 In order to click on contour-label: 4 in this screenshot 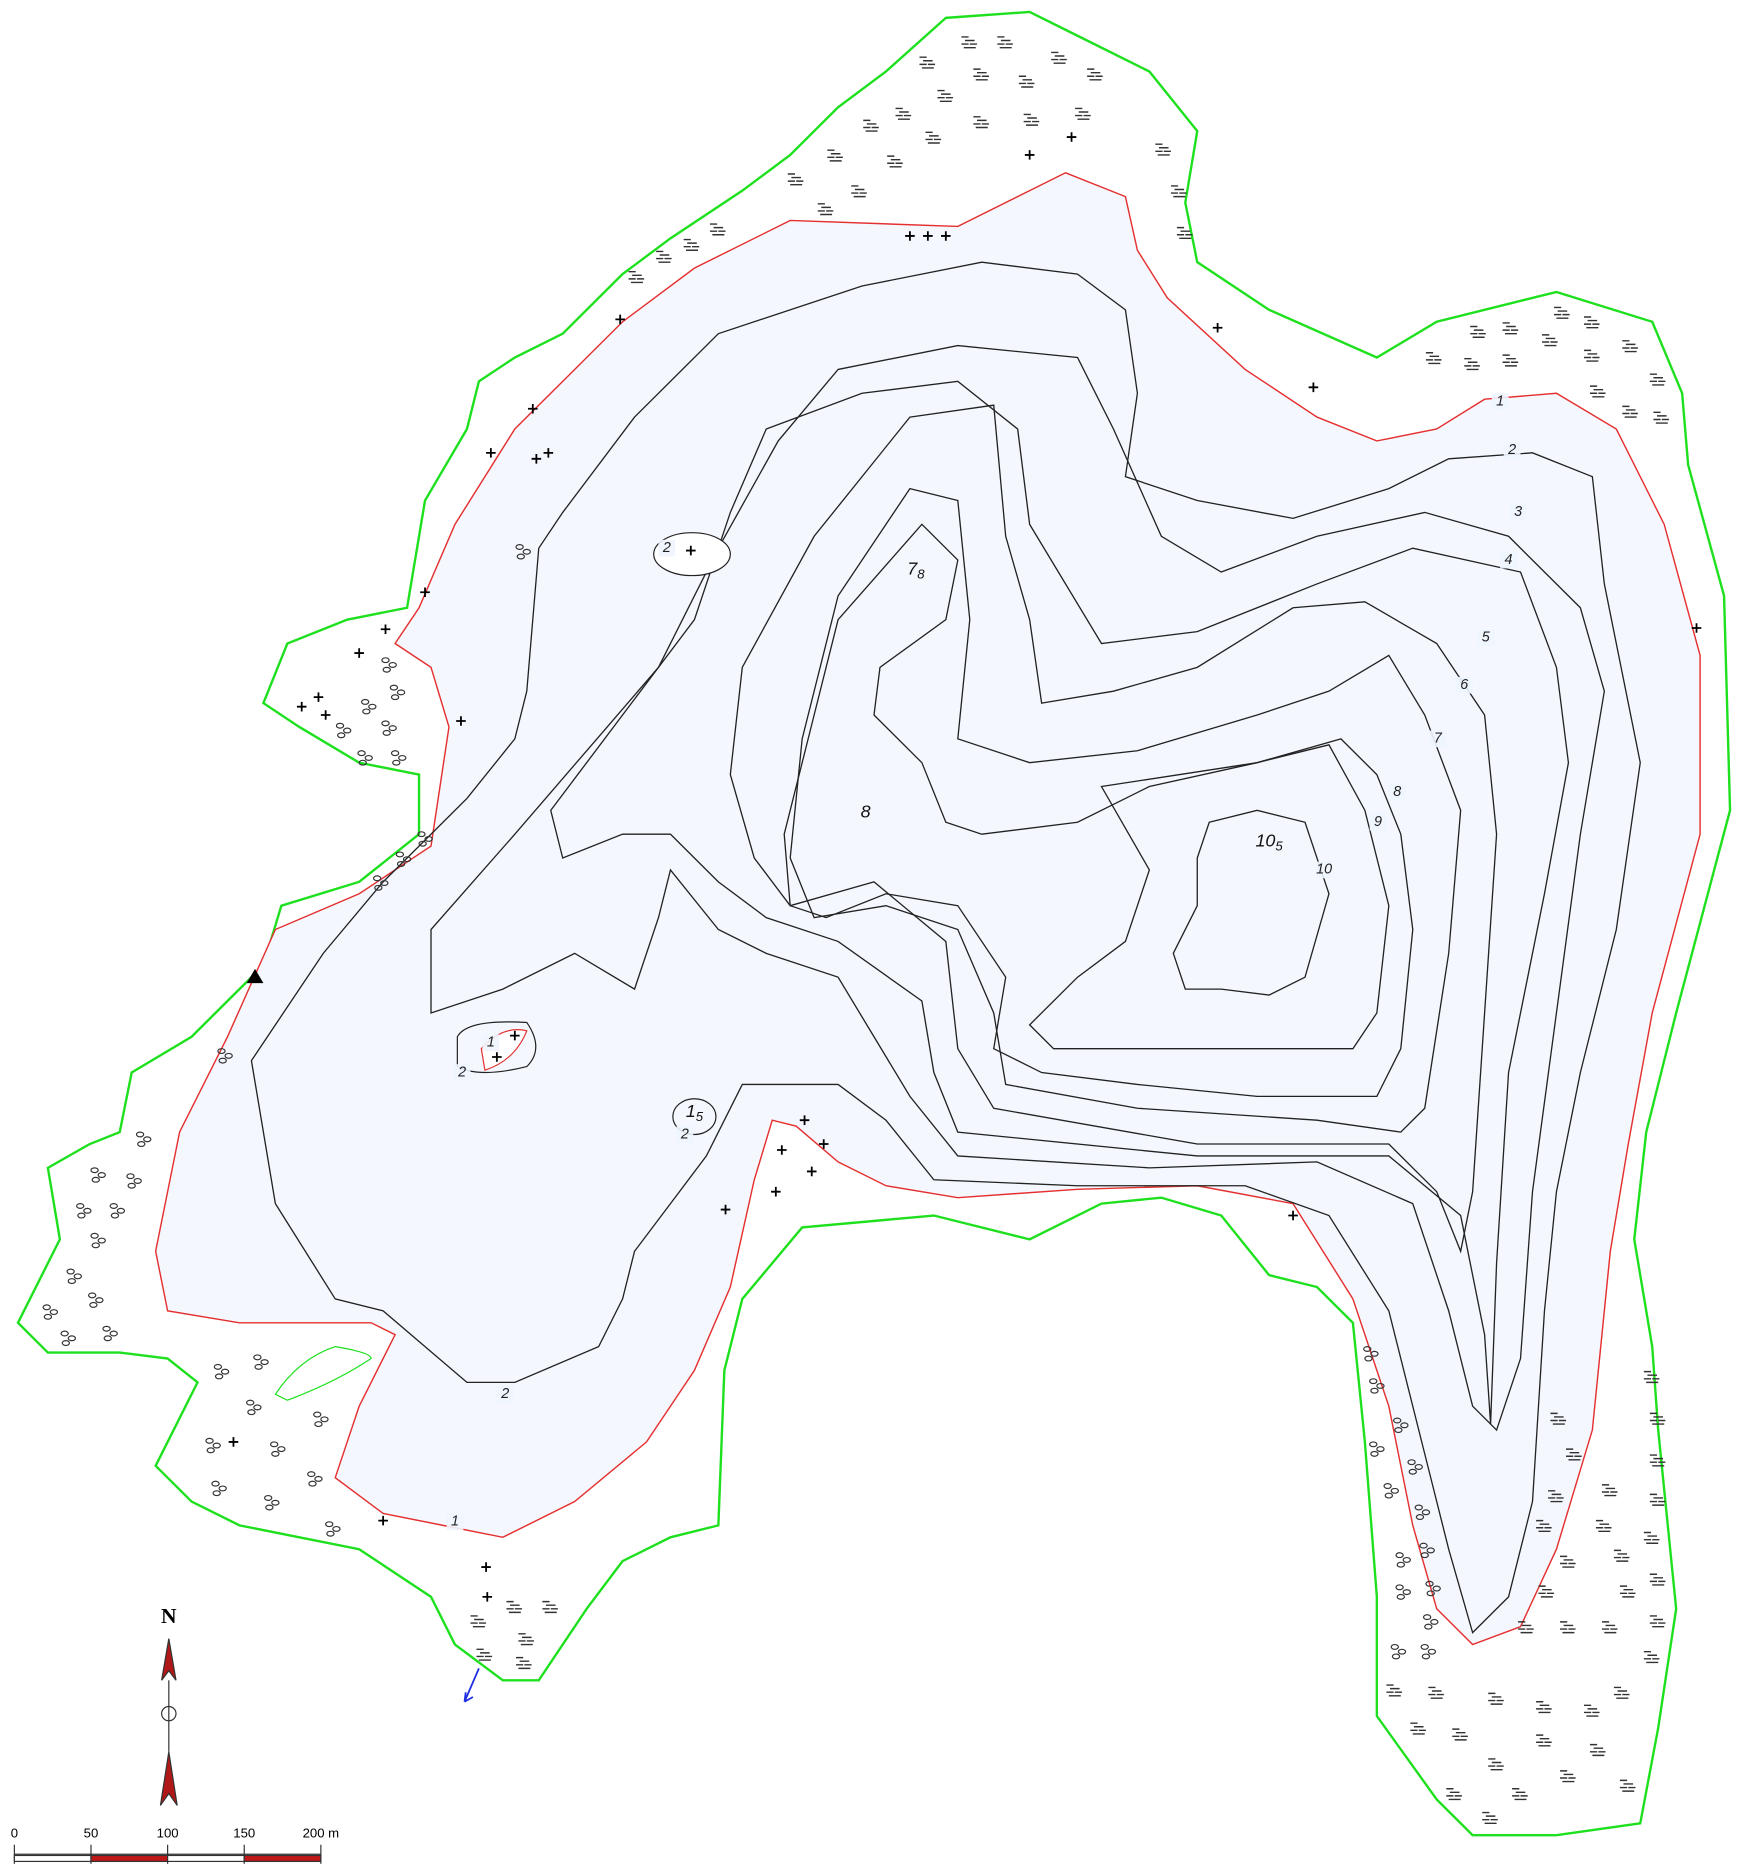, I will do `click(1509, 560)`.